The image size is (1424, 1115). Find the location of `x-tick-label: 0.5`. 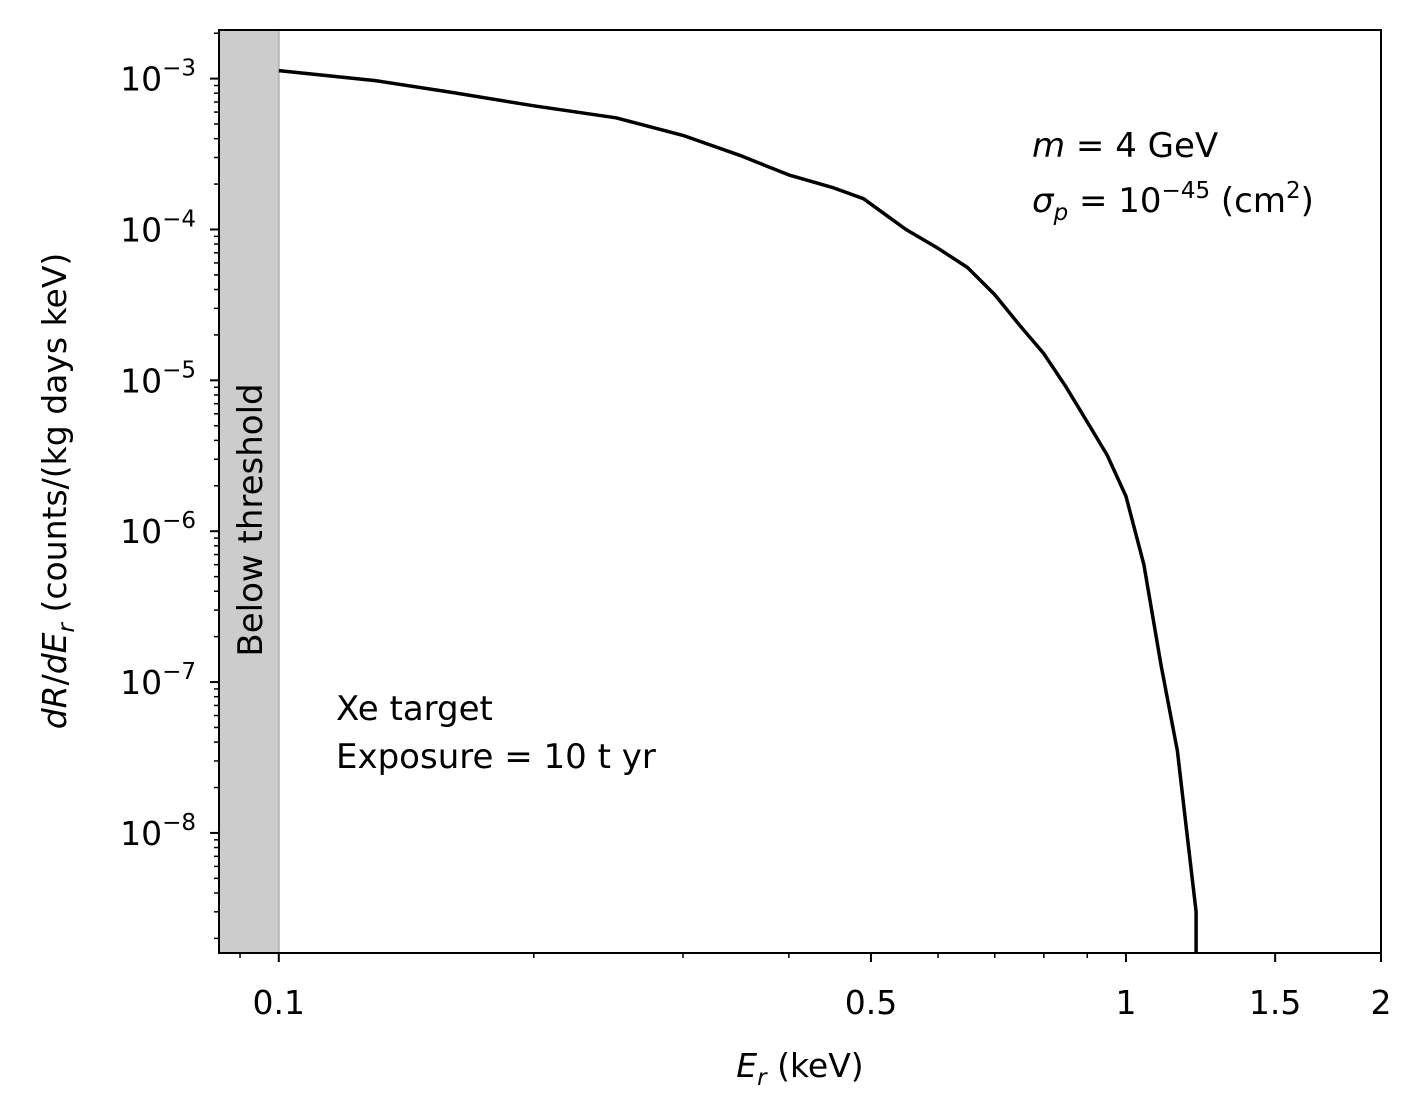

x-tick-label: 0.5 is located at coordinates (871, 1002).